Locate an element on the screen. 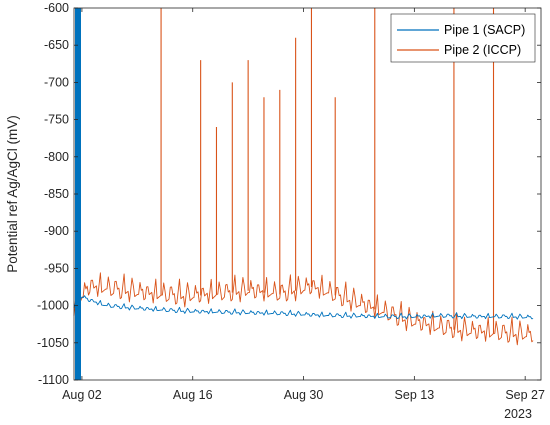  y-tick-label: -650 is located at coordinates (56, 45).